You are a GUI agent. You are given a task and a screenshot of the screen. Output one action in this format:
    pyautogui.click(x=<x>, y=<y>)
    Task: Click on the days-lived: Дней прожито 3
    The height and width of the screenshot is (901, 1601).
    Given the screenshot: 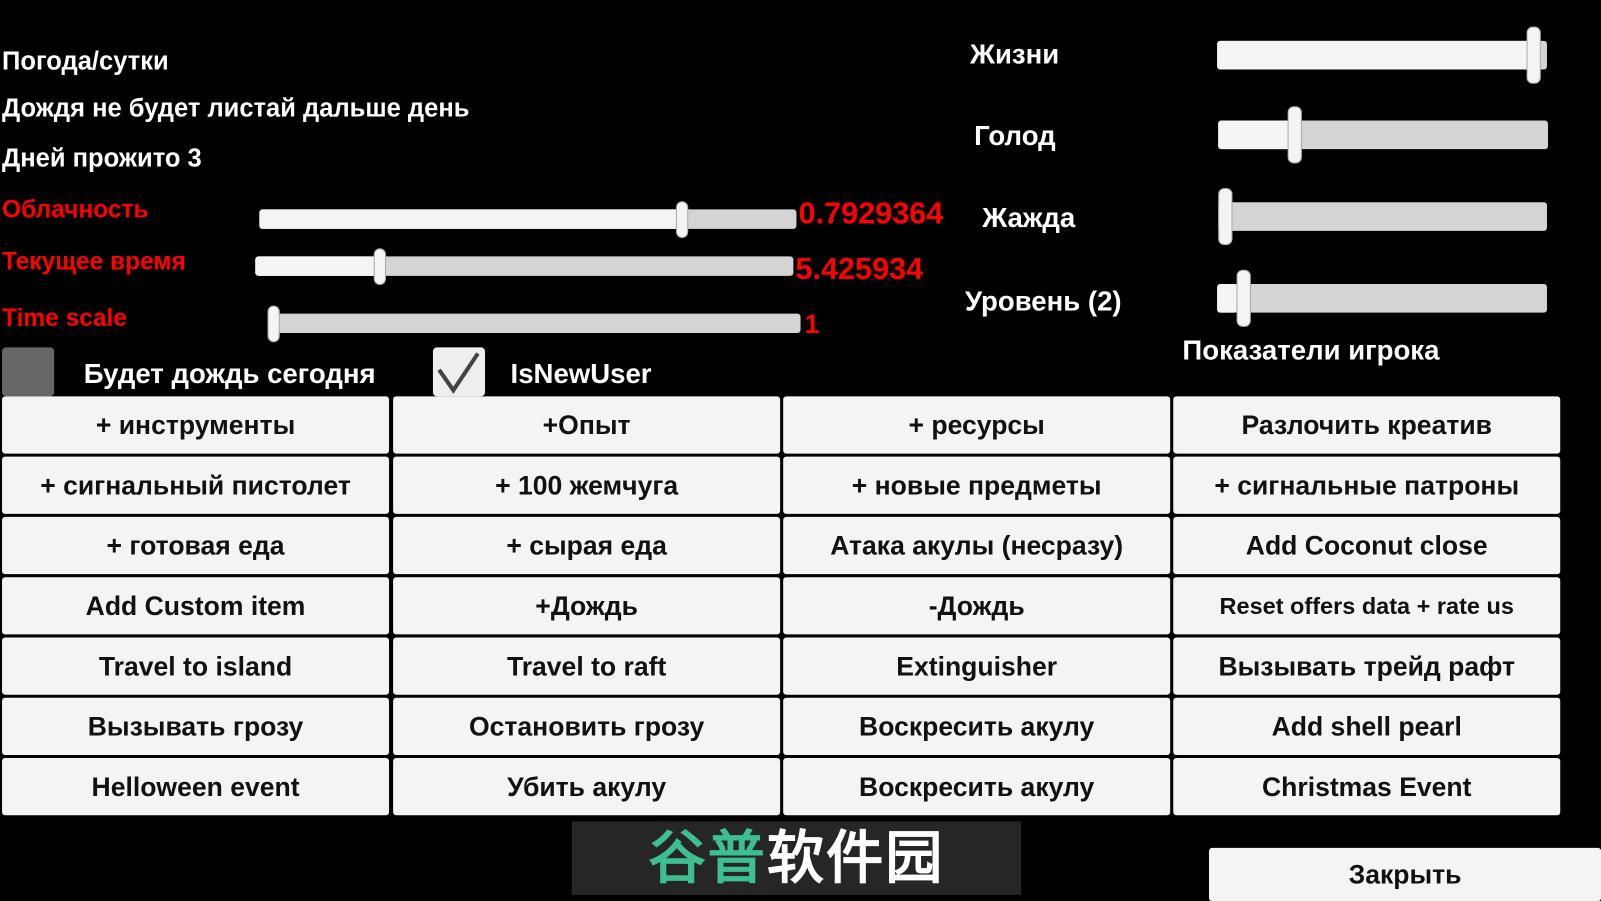 What is the action you would take?
    pyautogui.click(x=102, y=158)
    